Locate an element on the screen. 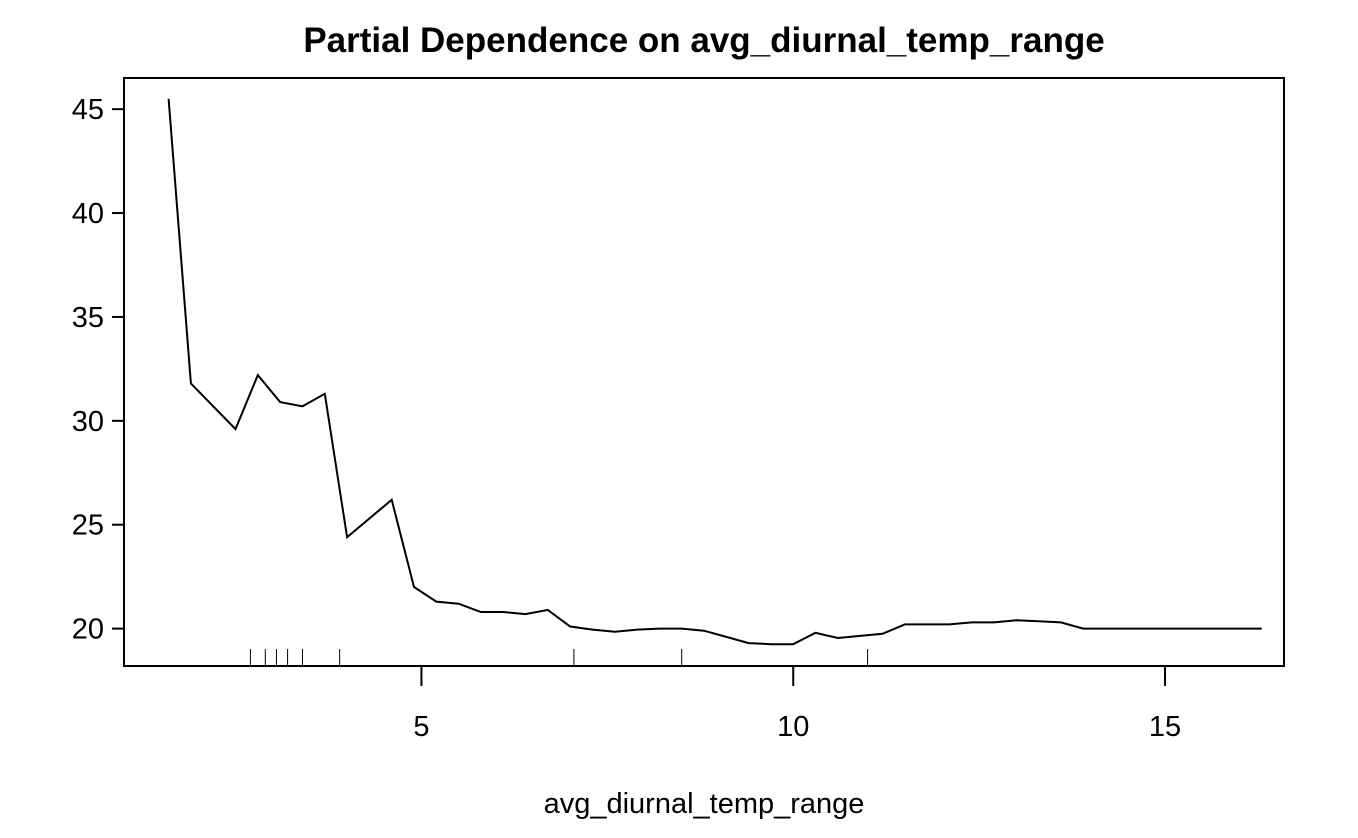 This screenshot has width=1358, height=838. y-tick-label: 40 is located at coordinates (88, 214).